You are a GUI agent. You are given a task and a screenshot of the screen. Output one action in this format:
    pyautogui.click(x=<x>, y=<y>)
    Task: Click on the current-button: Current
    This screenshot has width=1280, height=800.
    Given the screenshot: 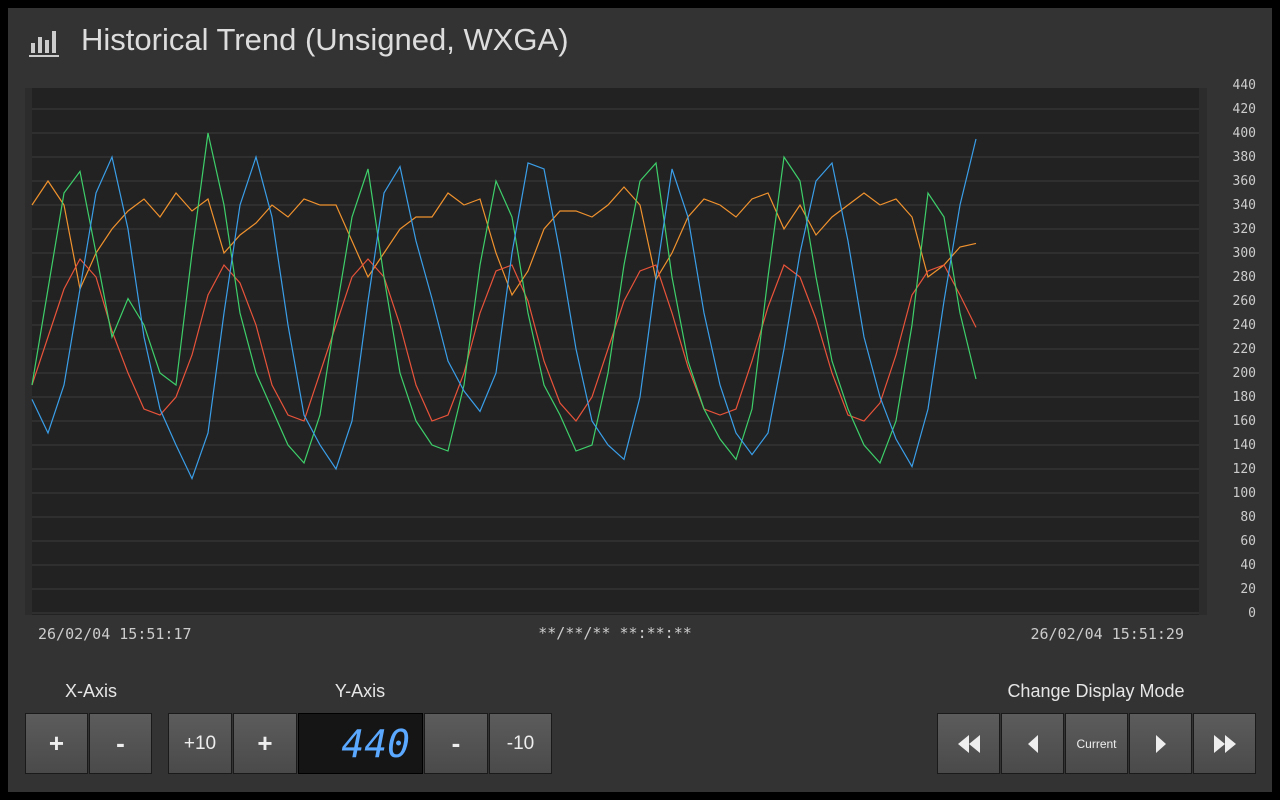 What is the action you would take?
    pyautogui.click(x=1096, y=743)
    